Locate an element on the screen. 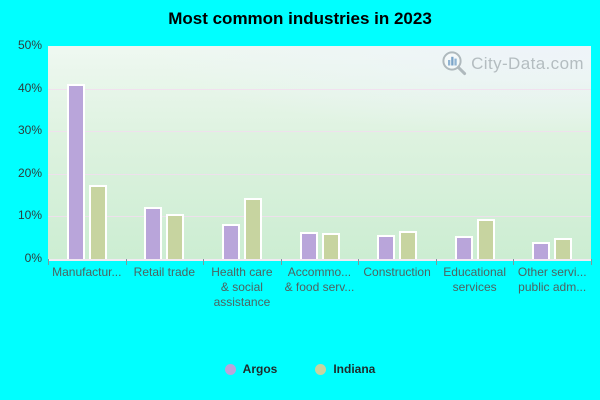 The width and height of the screenshot is (600, 400). legend-dot-argos is located at coordinates (230, 369).